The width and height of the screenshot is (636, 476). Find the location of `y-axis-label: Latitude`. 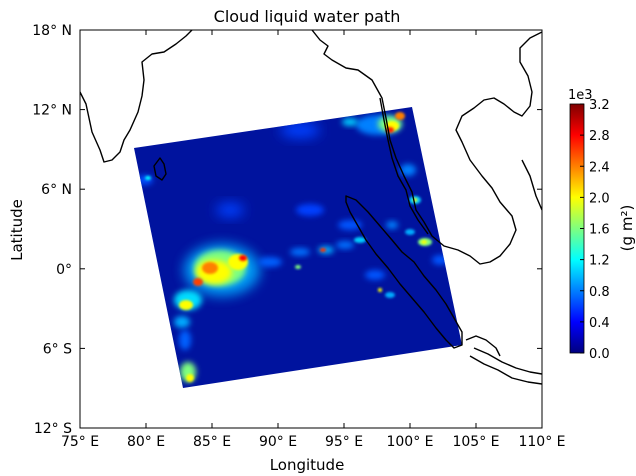

y-axis-label: Latitude is located at coordinates (17, 230).